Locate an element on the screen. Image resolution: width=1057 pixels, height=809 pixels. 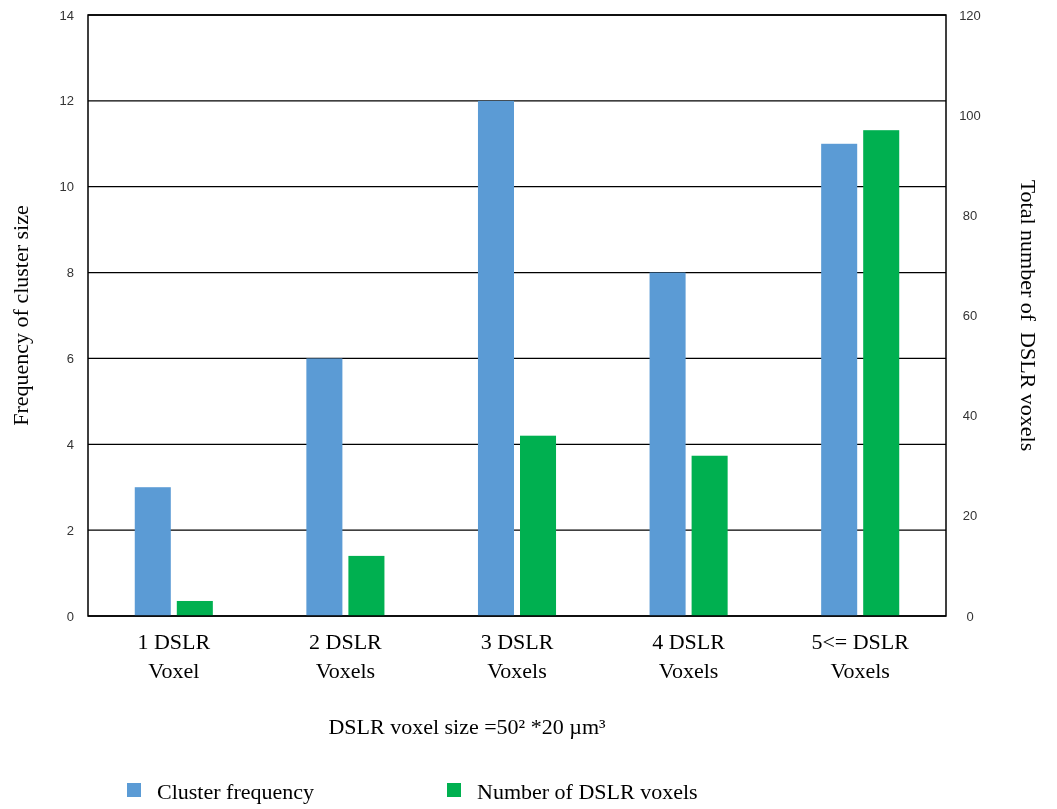
y-tick-label: 10 is located at coordinates (66, 187).